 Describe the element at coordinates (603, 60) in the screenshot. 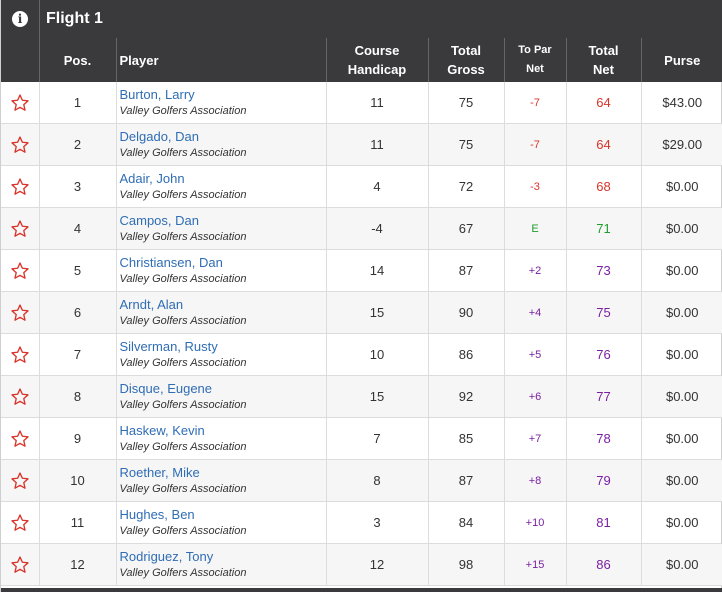

I see `column-header-total-net: Total Net` at that location.